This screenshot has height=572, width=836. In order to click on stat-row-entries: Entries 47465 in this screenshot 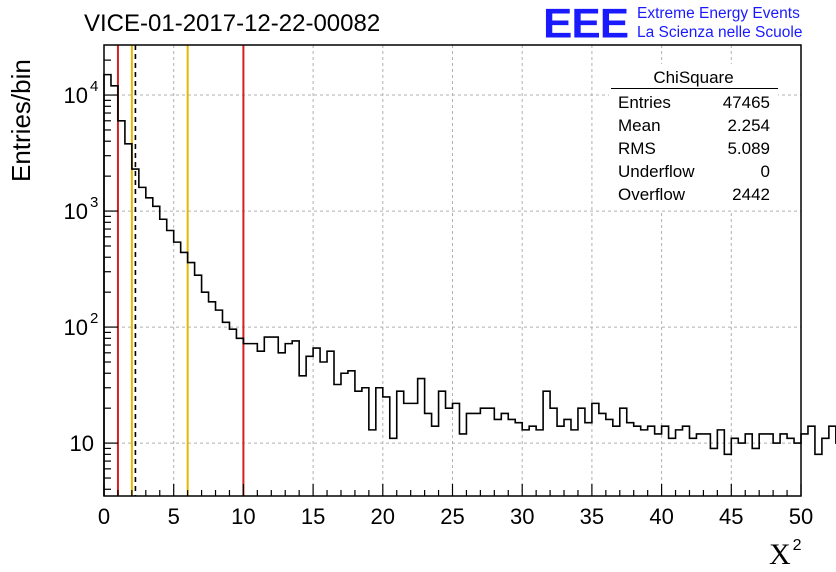, I will do `click(694, 104)`.